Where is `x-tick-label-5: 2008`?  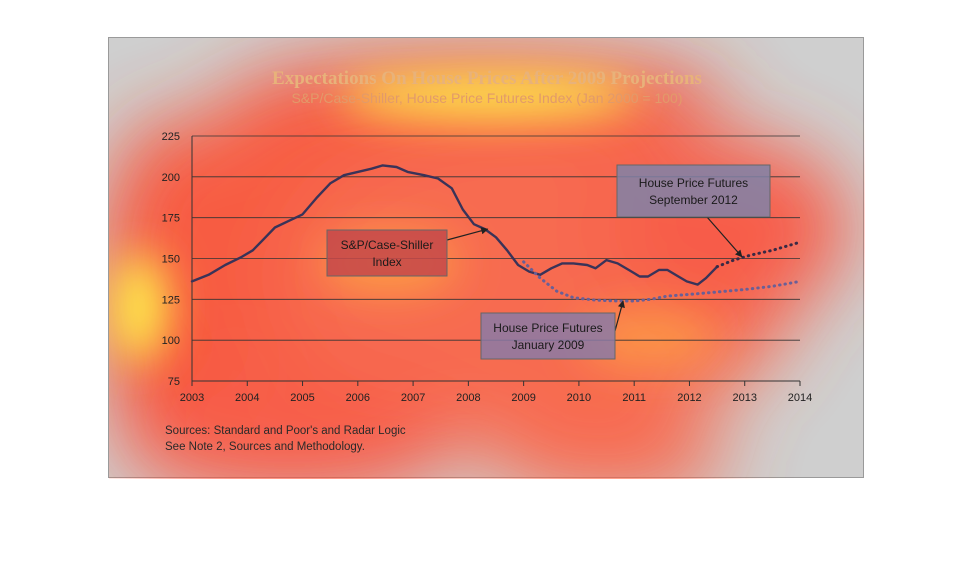 x-tick-label-5: 2008 is located at coordinates (468, 398).